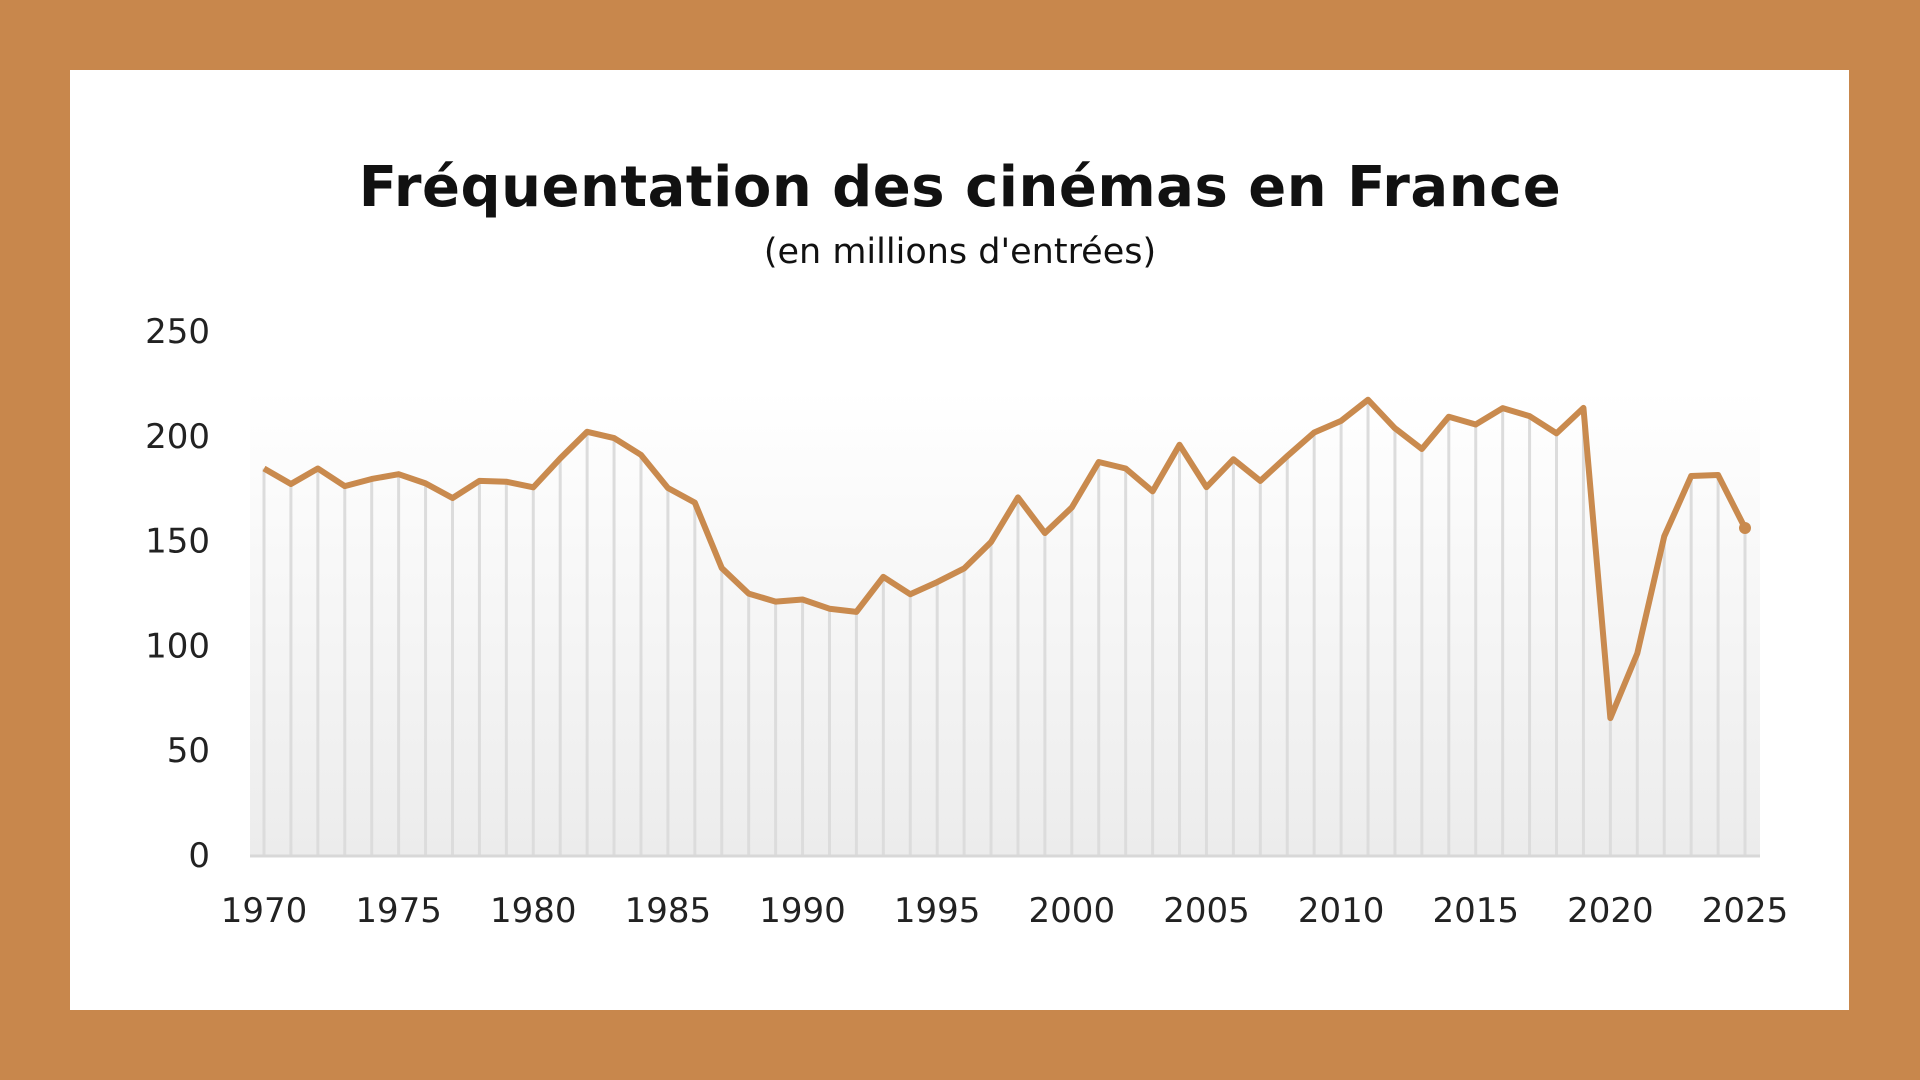  What do you see at coordinates (668, 911) in the screenshot?
I see `x-tick-label: 1985` at bounding box center [668, 911].